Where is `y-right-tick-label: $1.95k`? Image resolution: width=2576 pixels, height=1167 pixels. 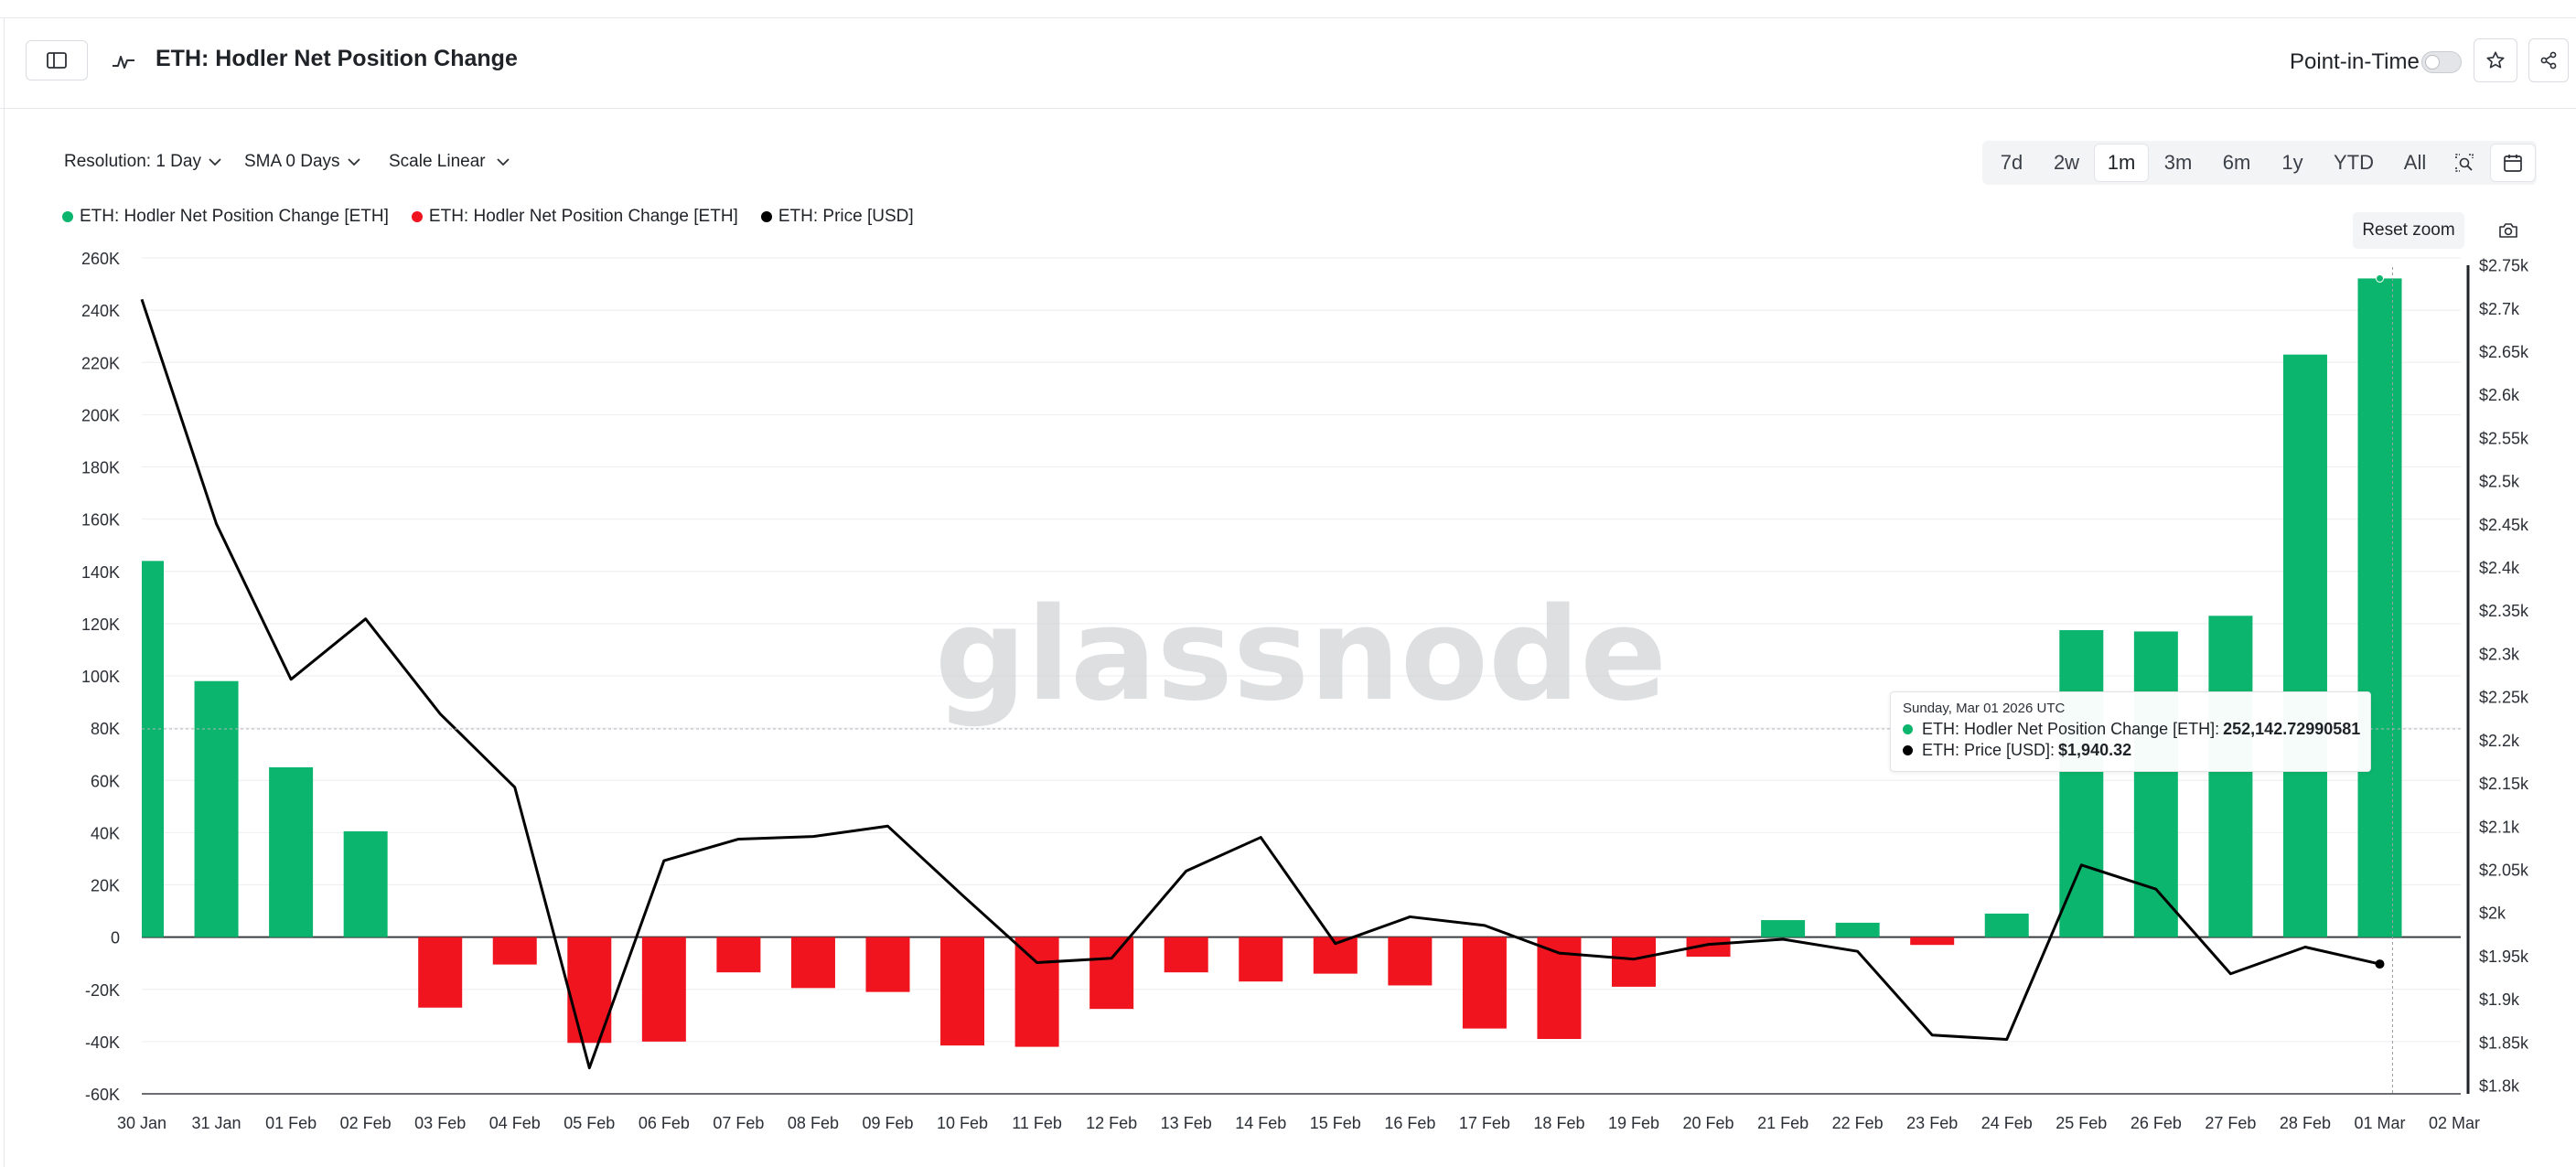 y-right-tick-label: $1.95k is located at coordinates (2504, 957).